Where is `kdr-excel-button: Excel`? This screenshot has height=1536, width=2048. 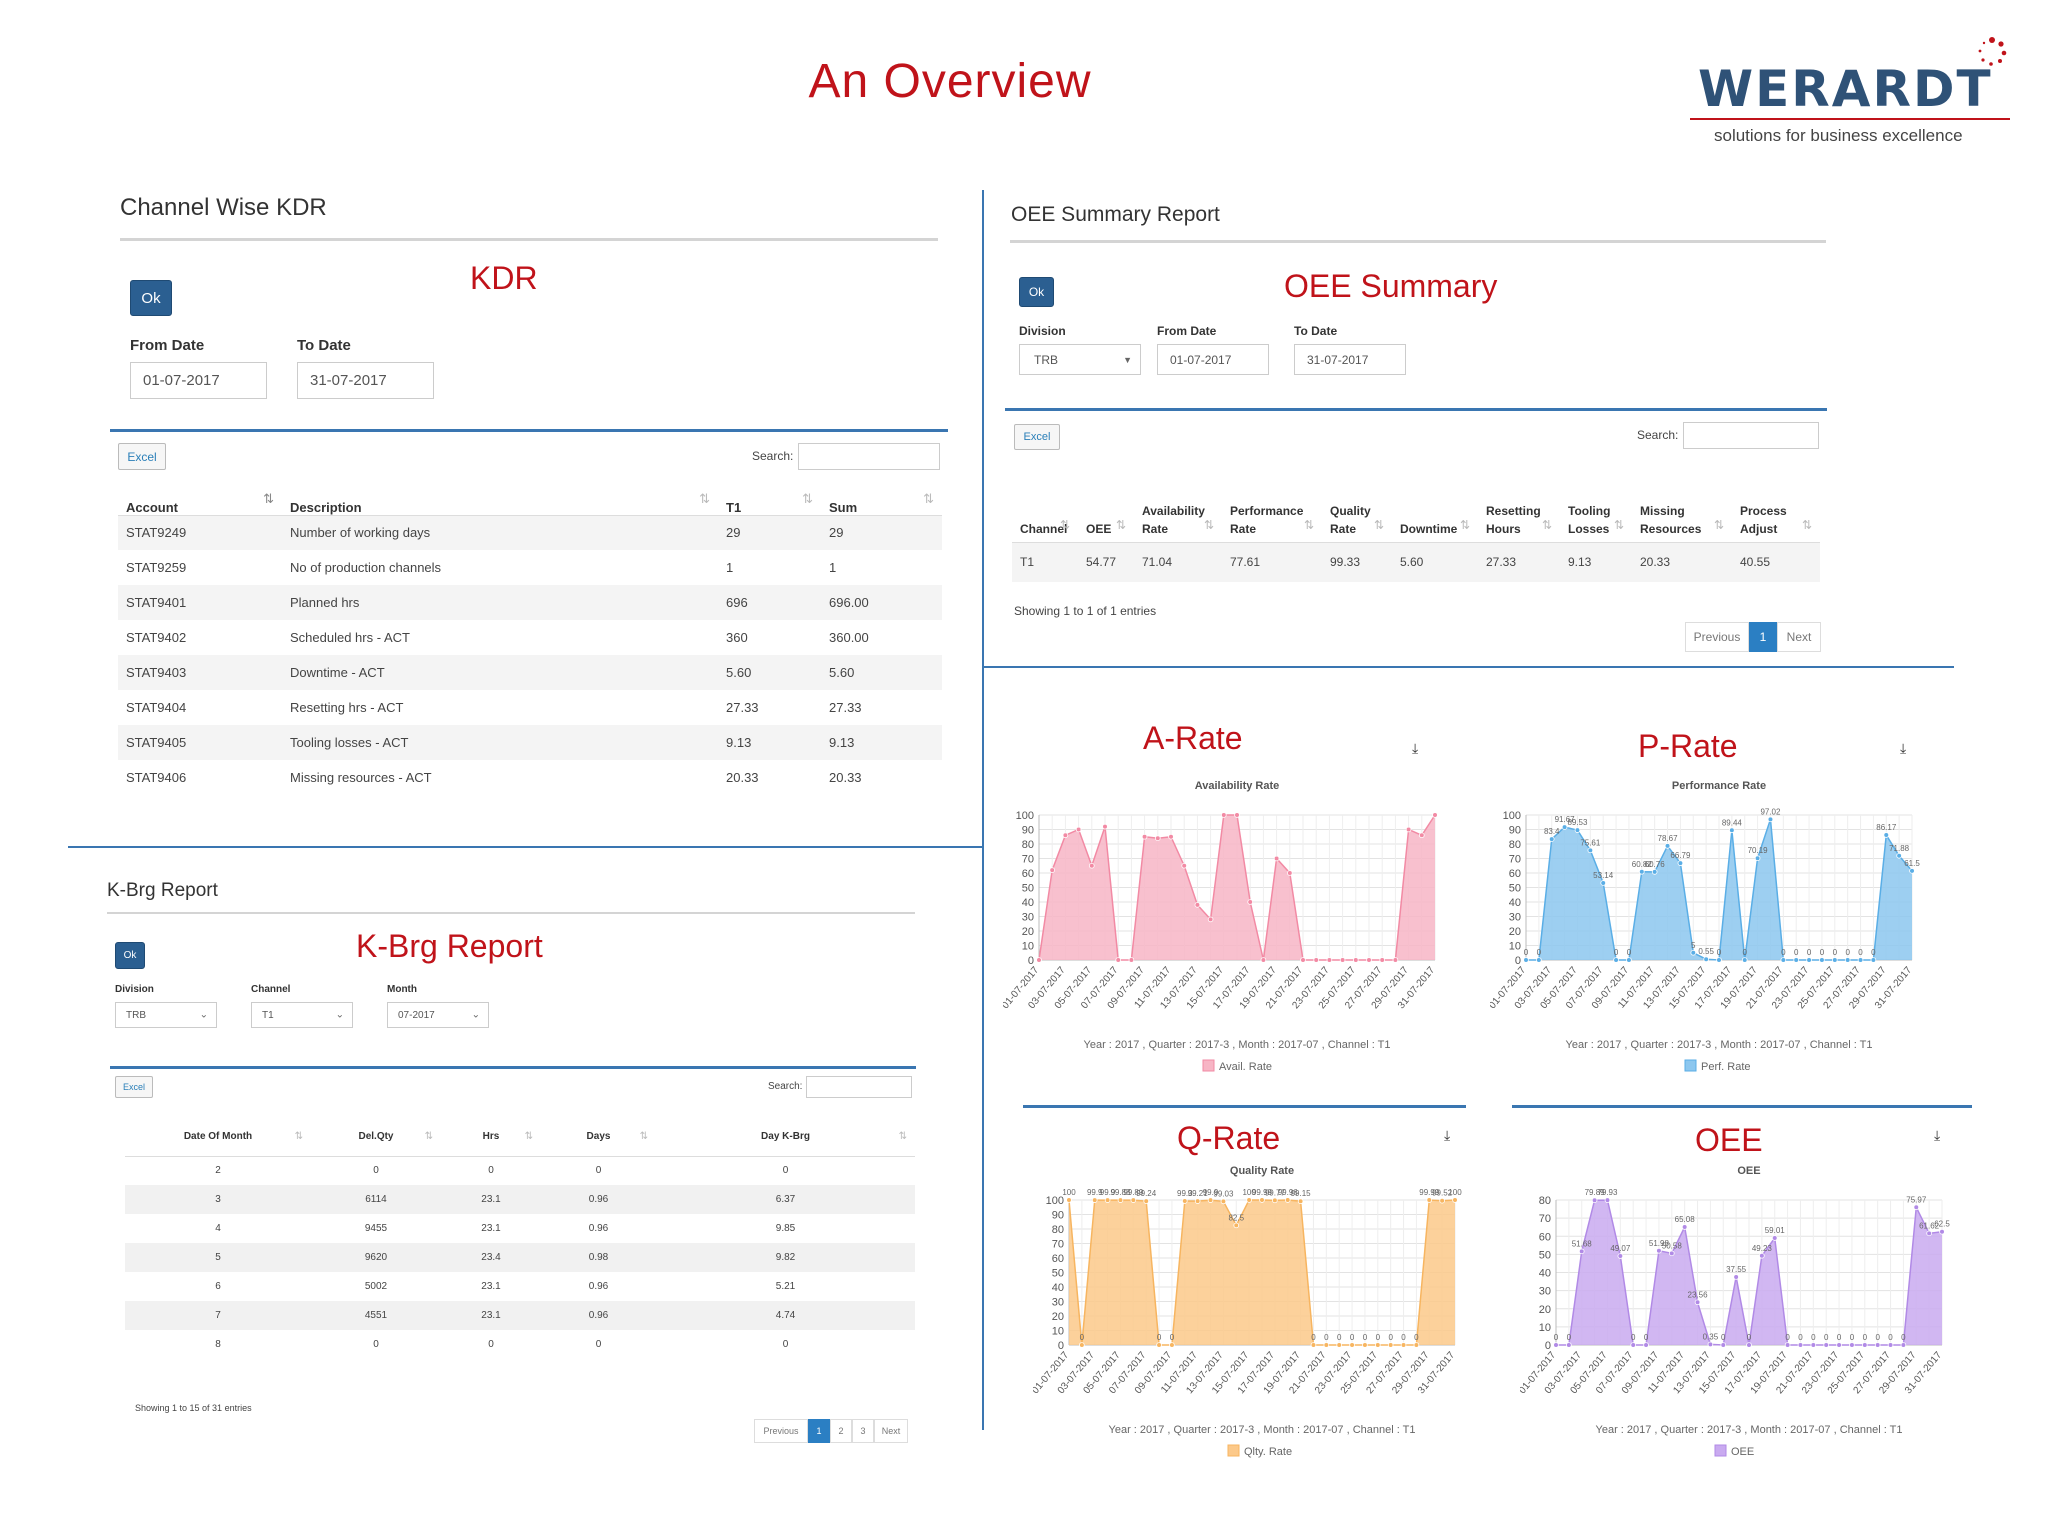 kdr-excel-button: Excel is located at coordinates (142, 456).